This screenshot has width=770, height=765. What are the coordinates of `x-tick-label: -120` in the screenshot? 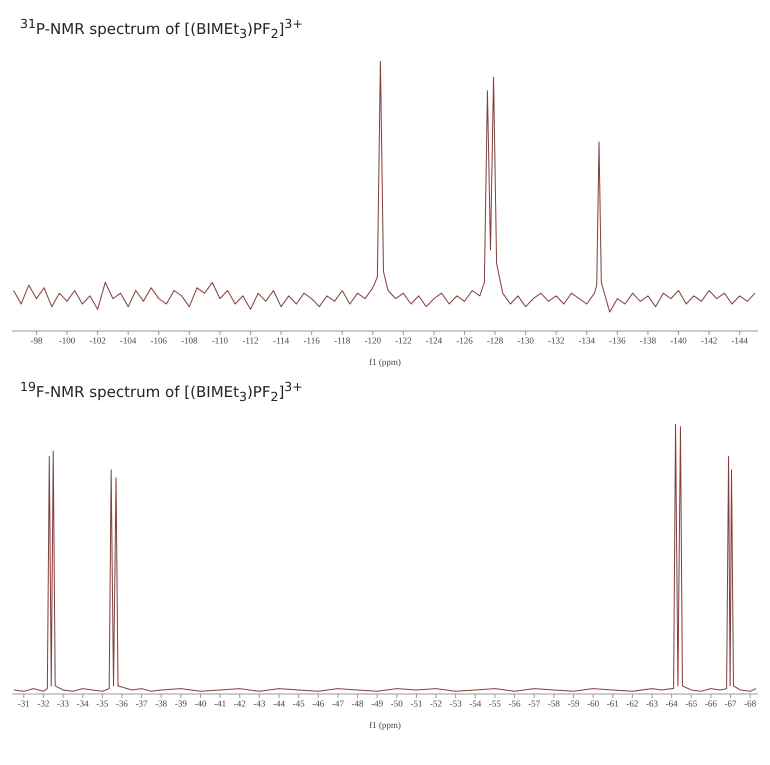 It's located at (373, 340).